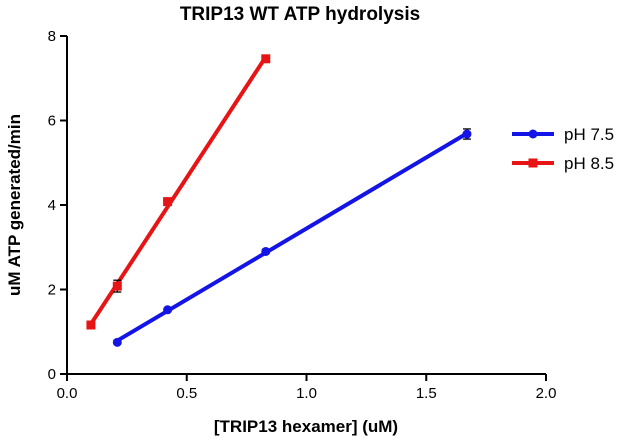 This screenshot has width=617, height=441. What do you see at coordinates (589, 163) in the screenshot?
I see `legend-label: pH 8.5` at bounding box center [589, 163].